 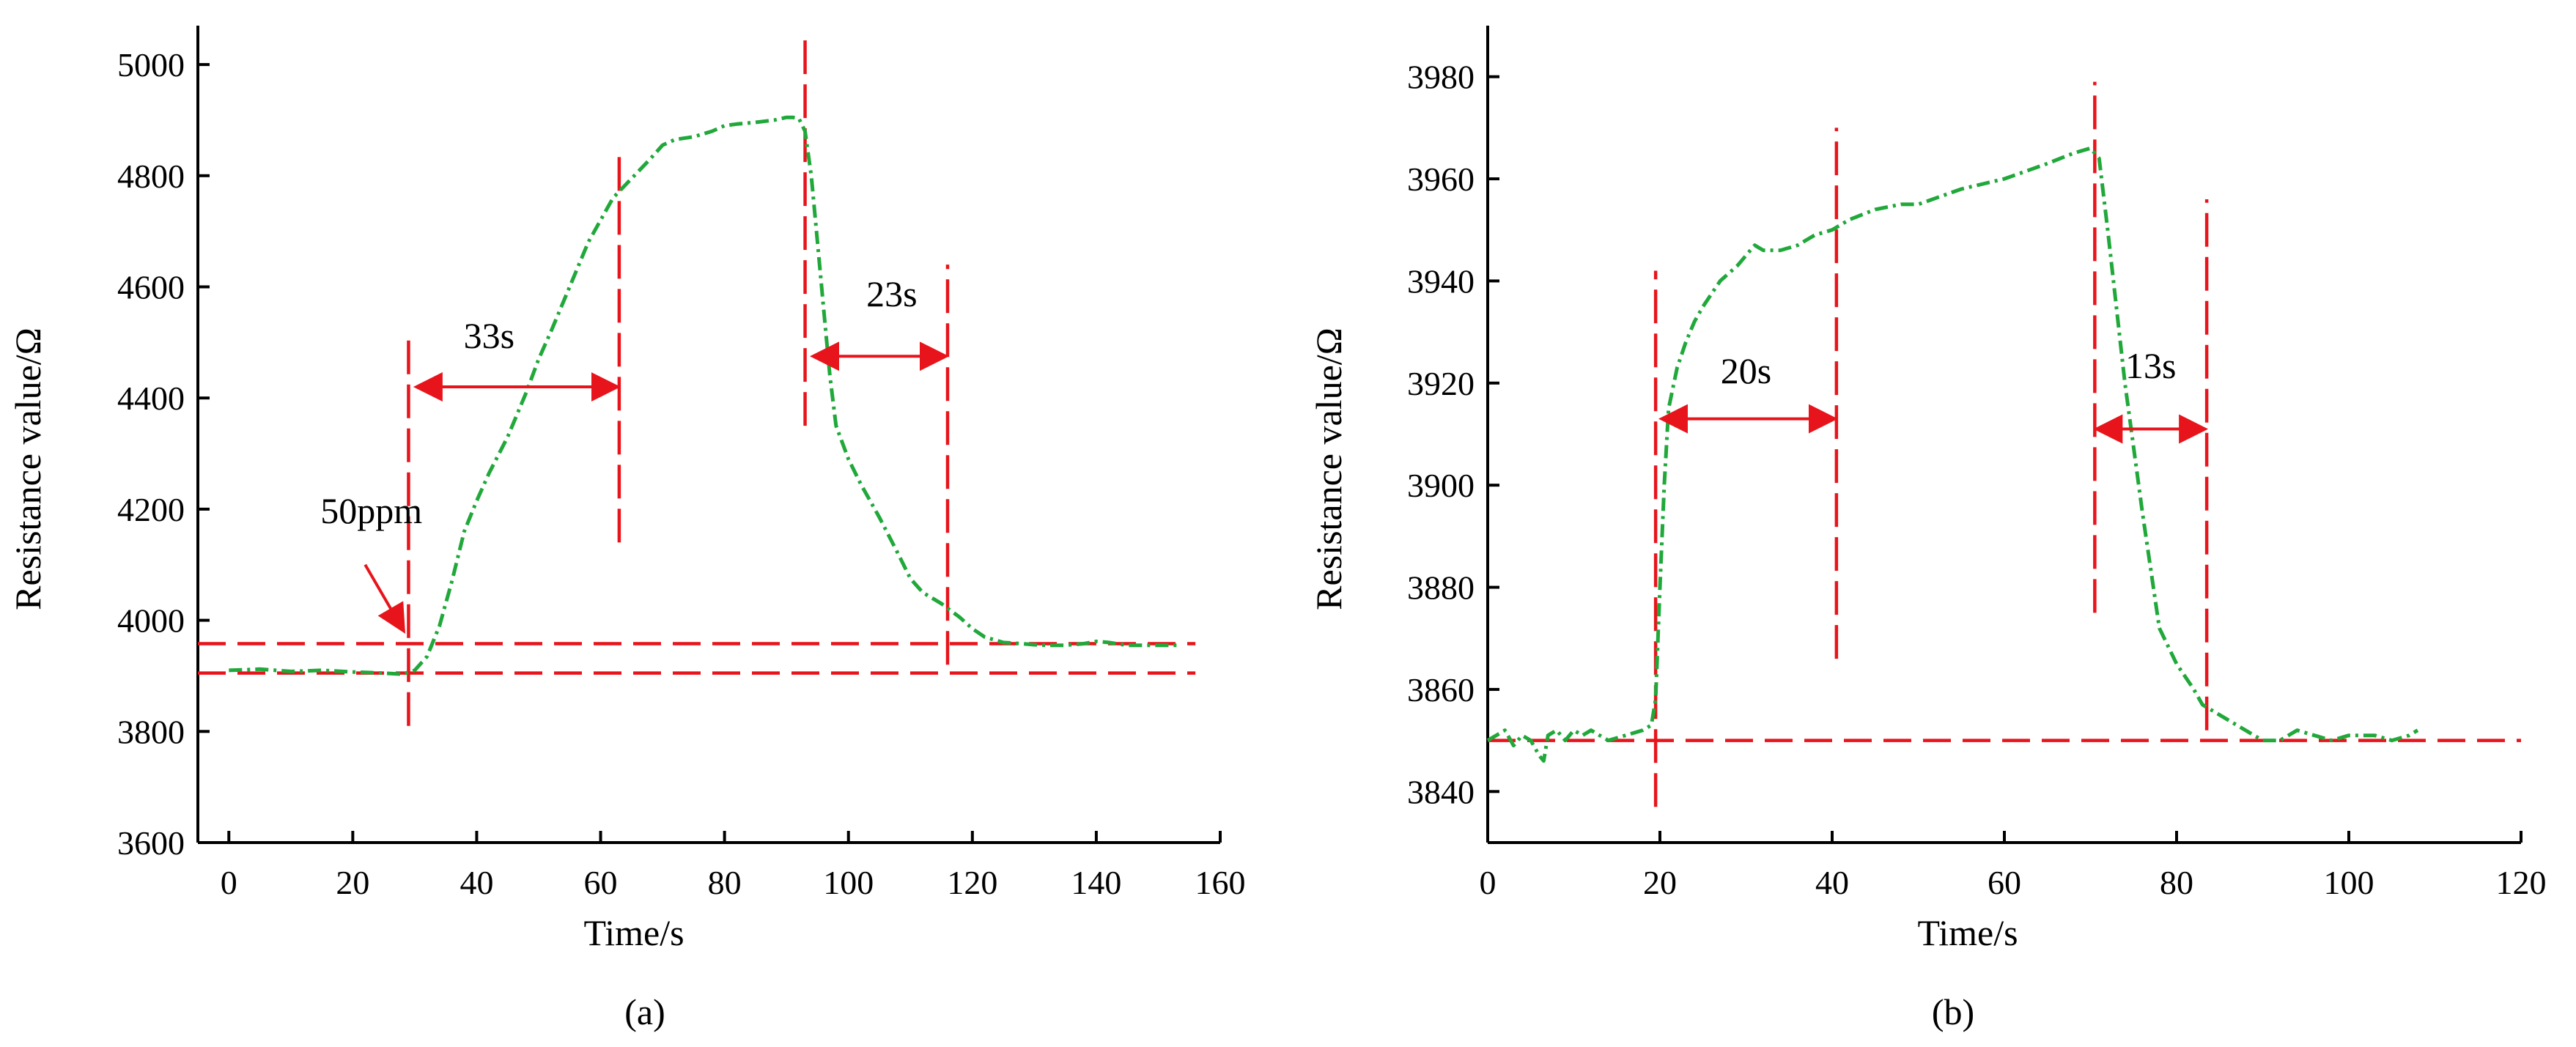 I want to click on panel-b-interval-label: 20s, so click(x=1746, y=370).